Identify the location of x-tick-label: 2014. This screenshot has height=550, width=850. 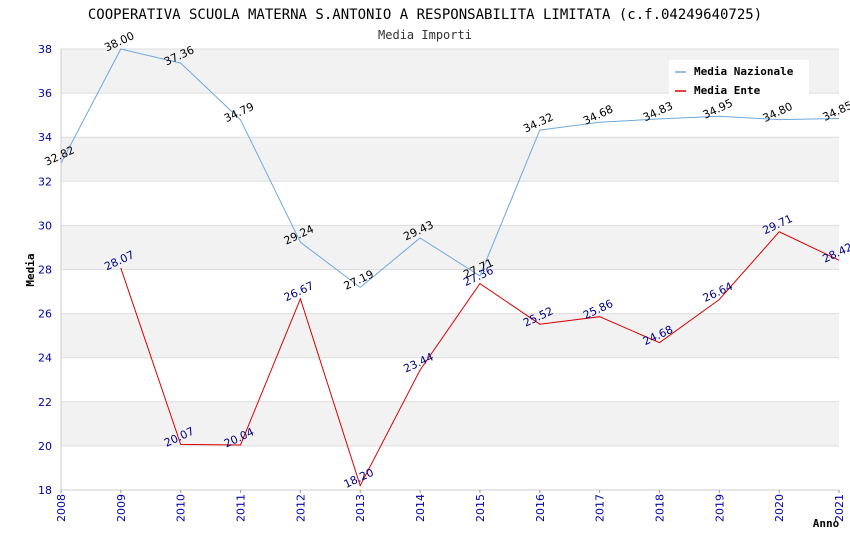
(420, 508).